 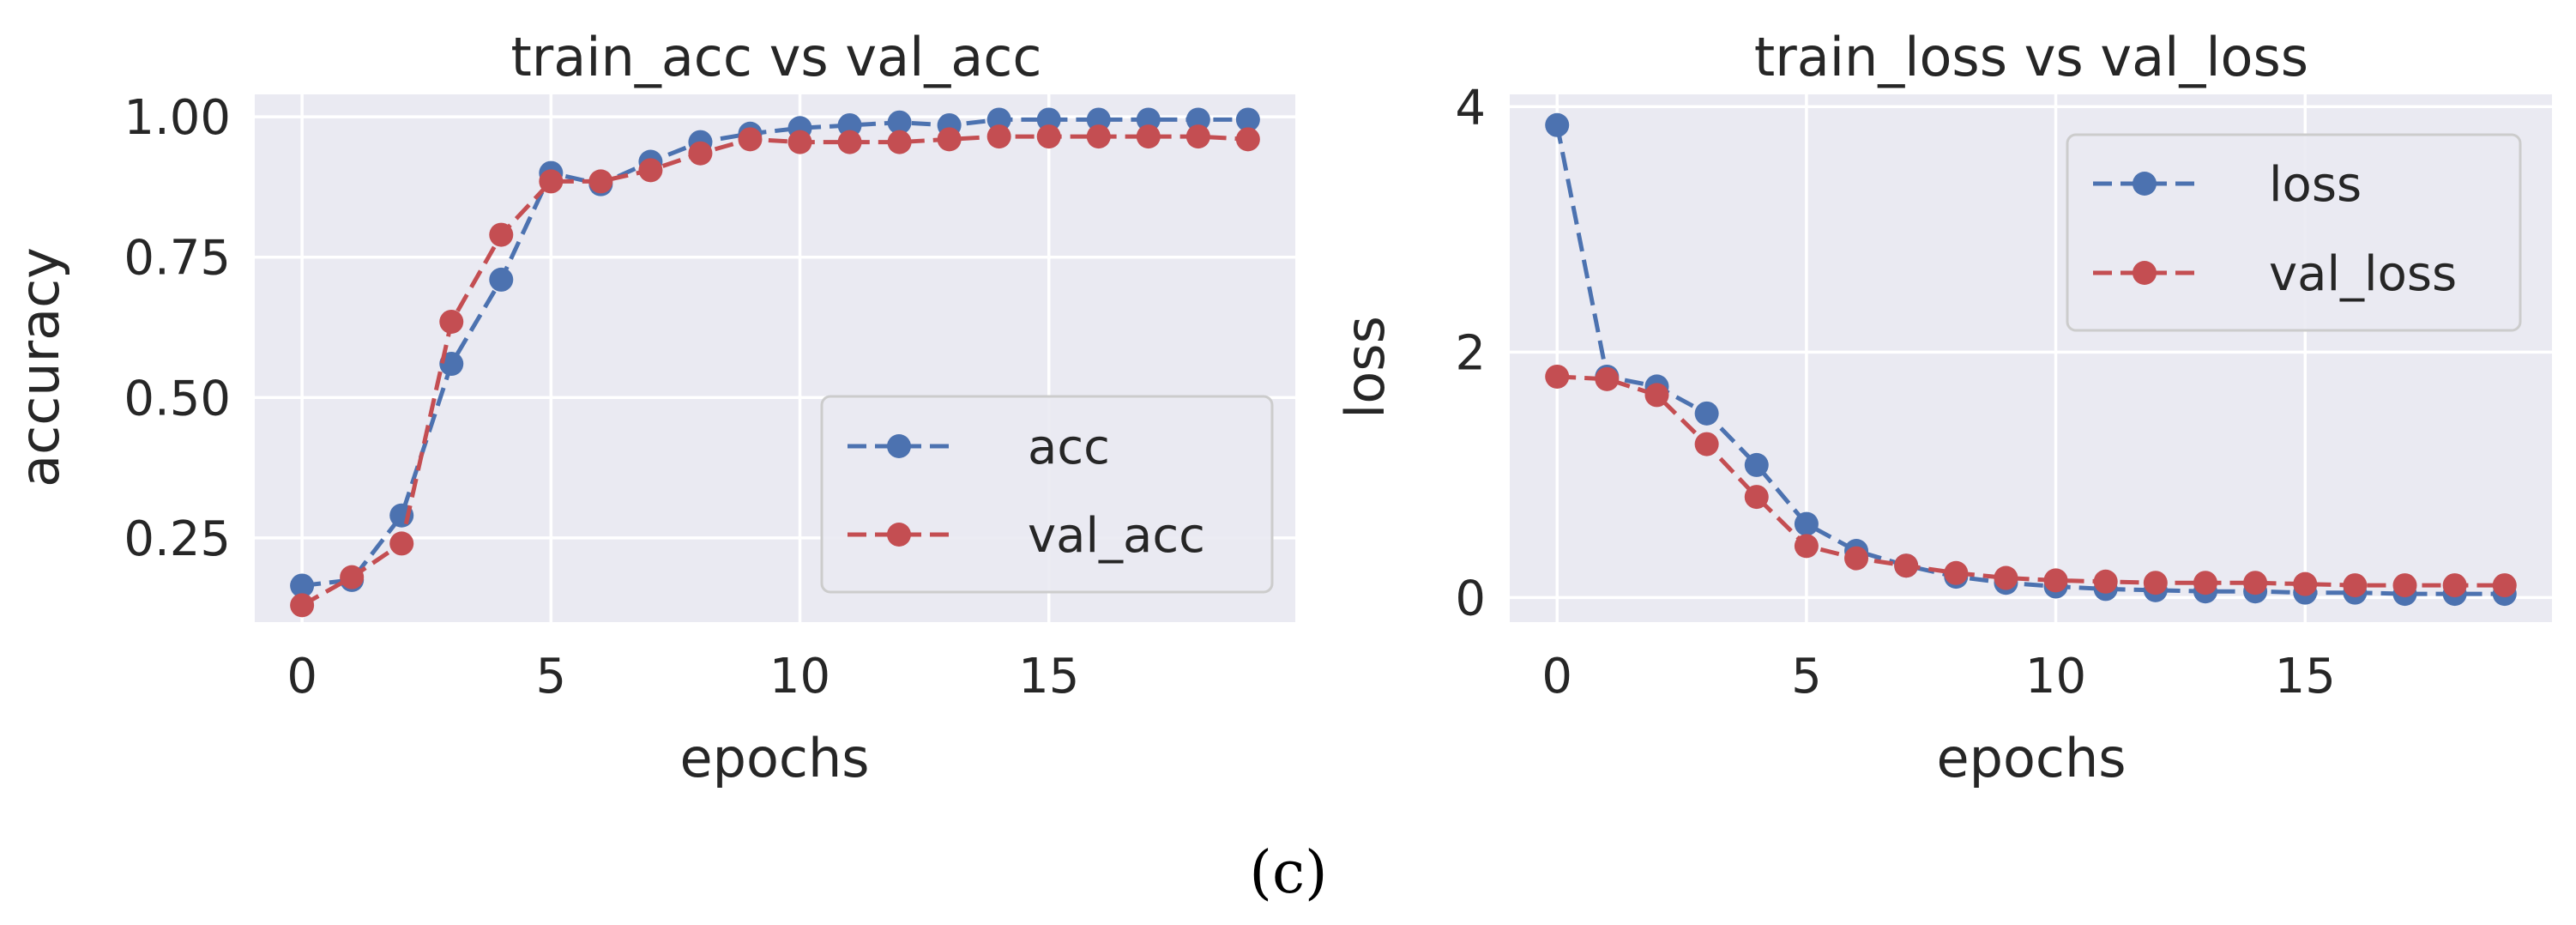 I want to click on legend-marker-val-acc, so click(x=899, y=535).